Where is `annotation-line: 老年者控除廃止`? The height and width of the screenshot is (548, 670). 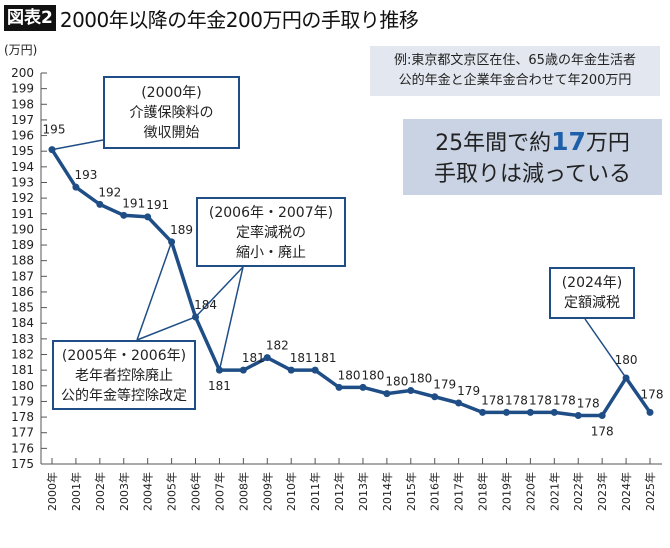 annotation-line: 老年者控除廃止 is located at coordinates (124, 376).